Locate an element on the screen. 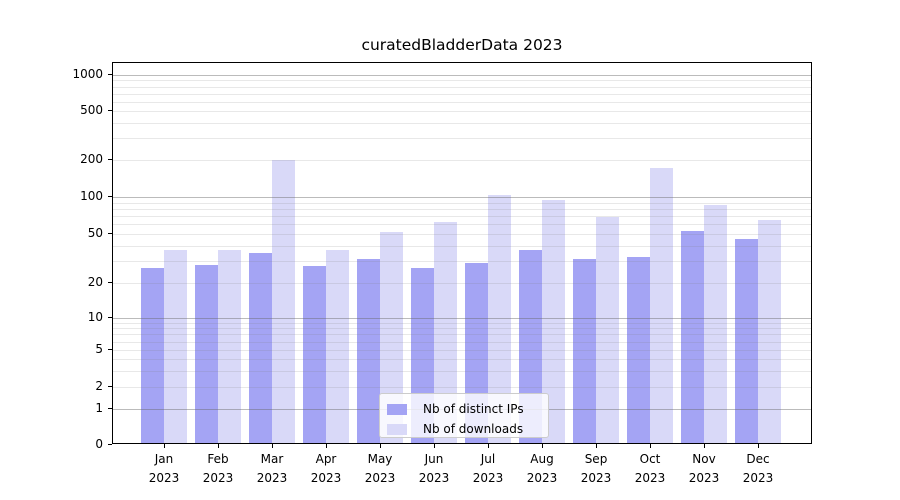 This screenshot has height=500, width=900. x-tick-label: Jul 2023 is located at coordinates (488, 468).